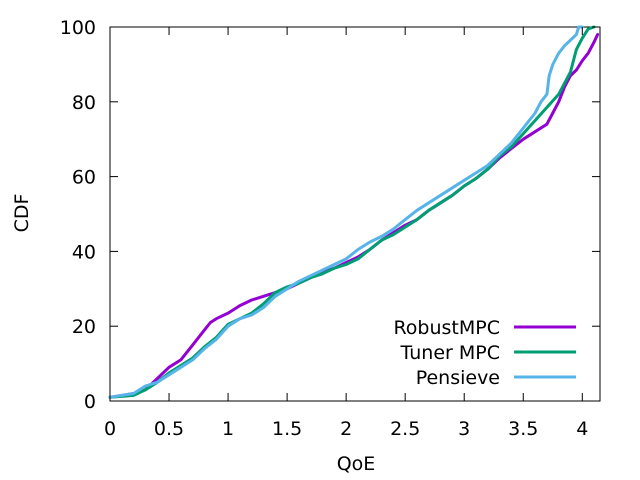 The height and width of the screenshot is (480, 640). I want to click on x-tick-label: 0, so click(110, 429).